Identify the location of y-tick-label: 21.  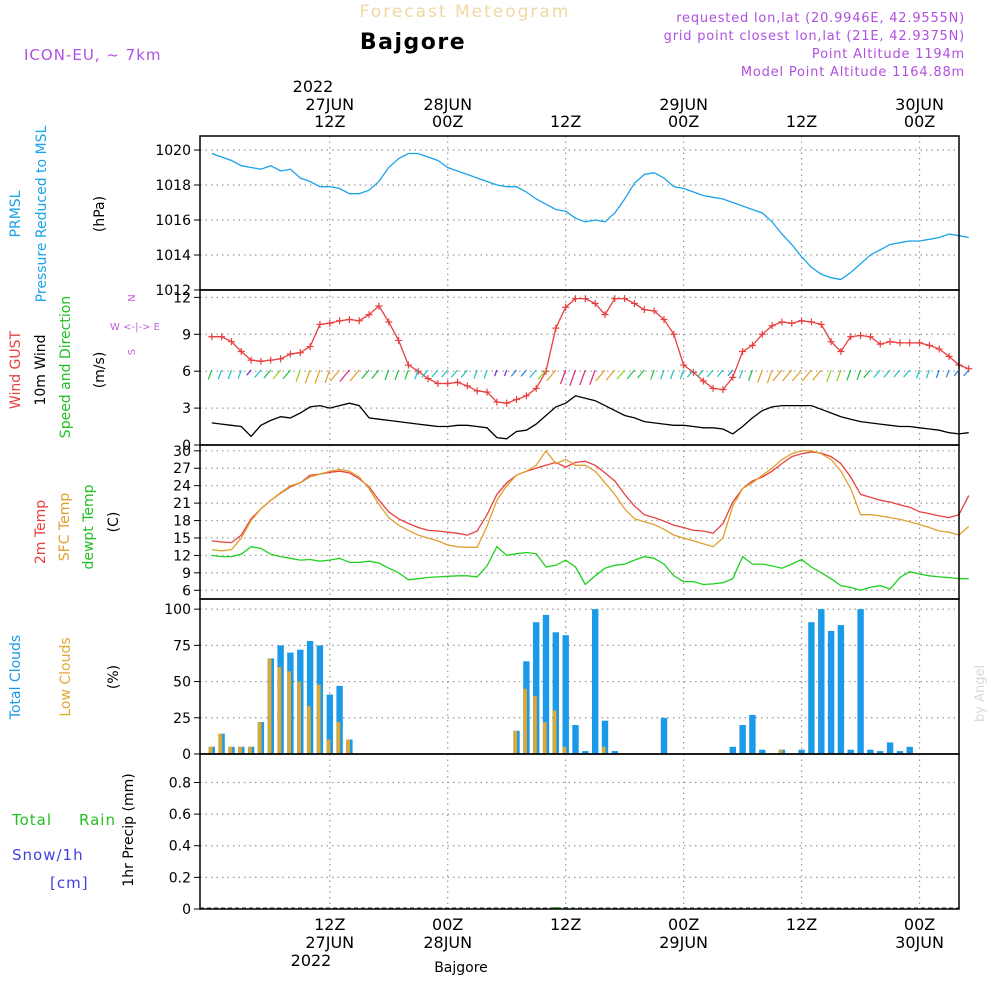
(182, 504).